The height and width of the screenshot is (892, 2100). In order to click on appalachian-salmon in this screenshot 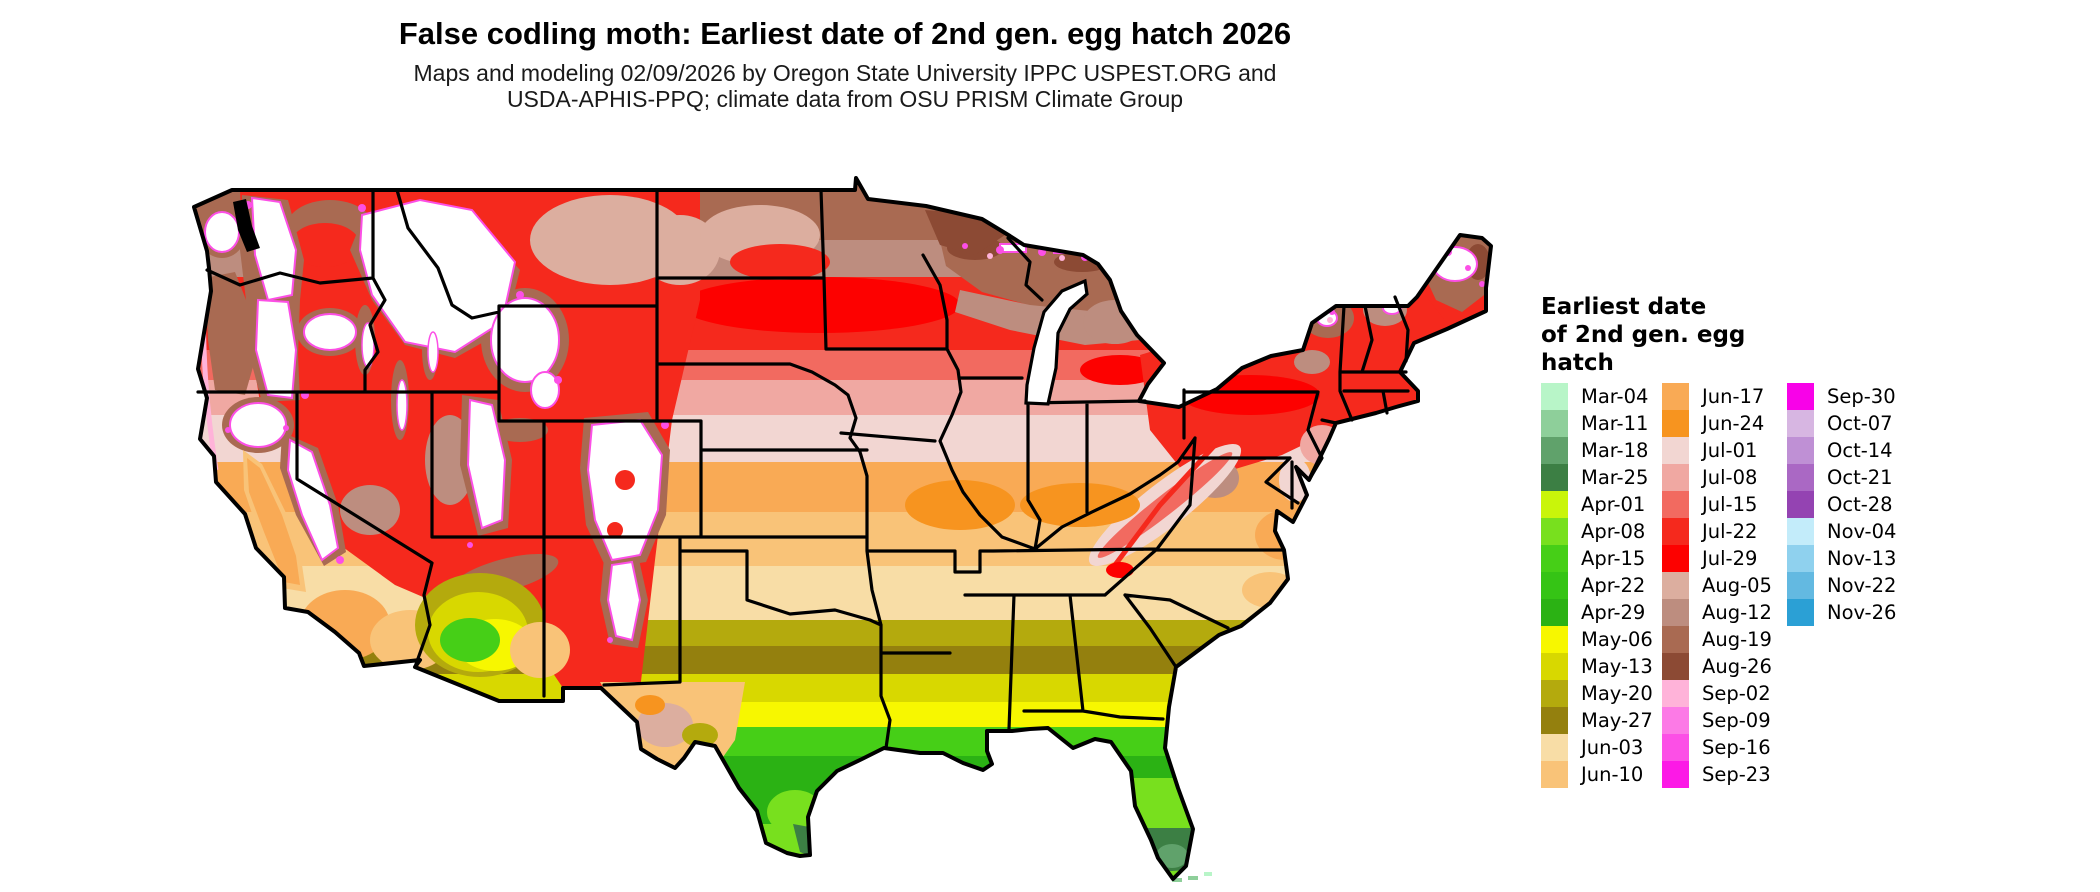, I will do `click(1165, 505)`.